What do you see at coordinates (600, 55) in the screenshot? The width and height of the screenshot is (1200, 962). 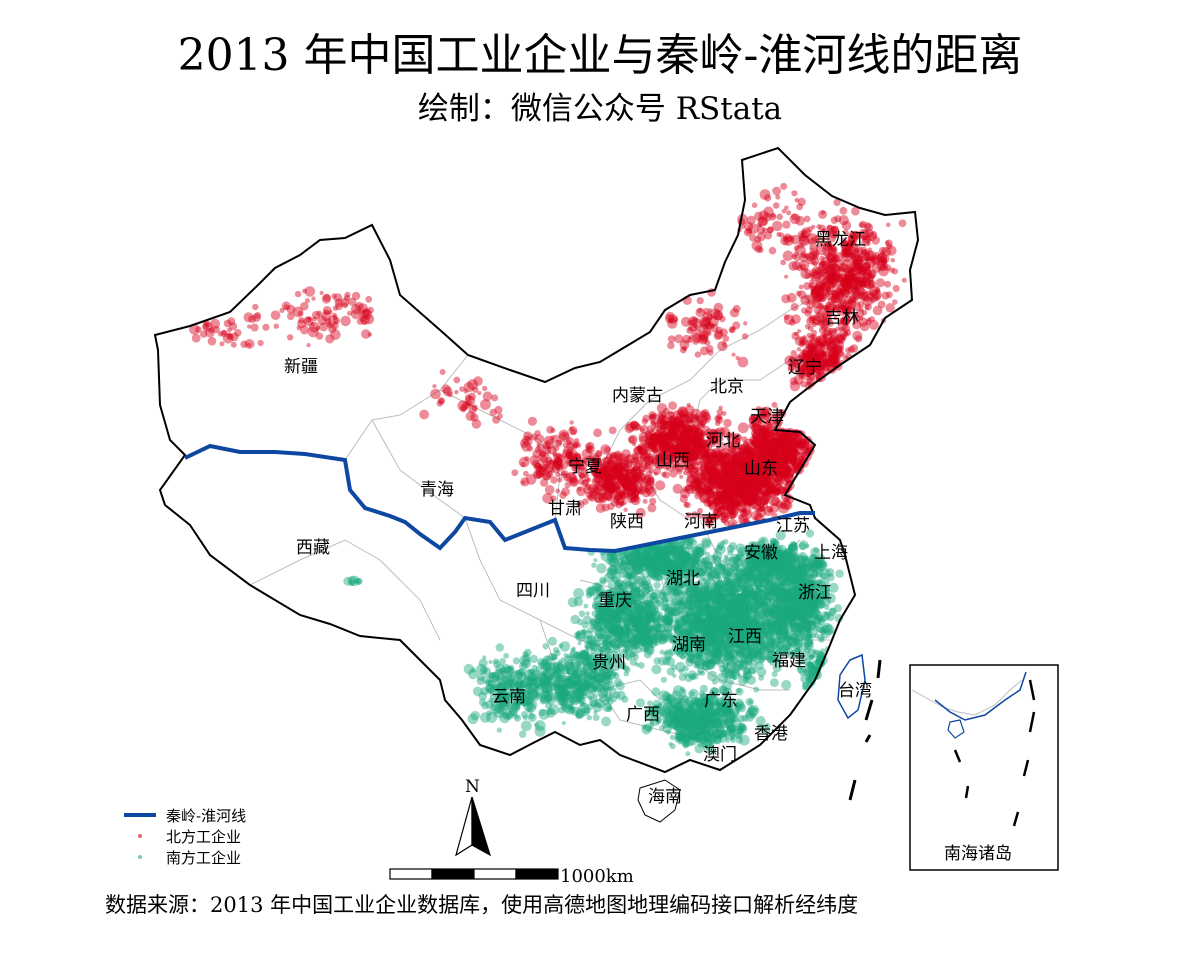 I see `map-title: 2013 年中国工业企业与秦岭-淮河线的距离` at bounding box center [600, 55].